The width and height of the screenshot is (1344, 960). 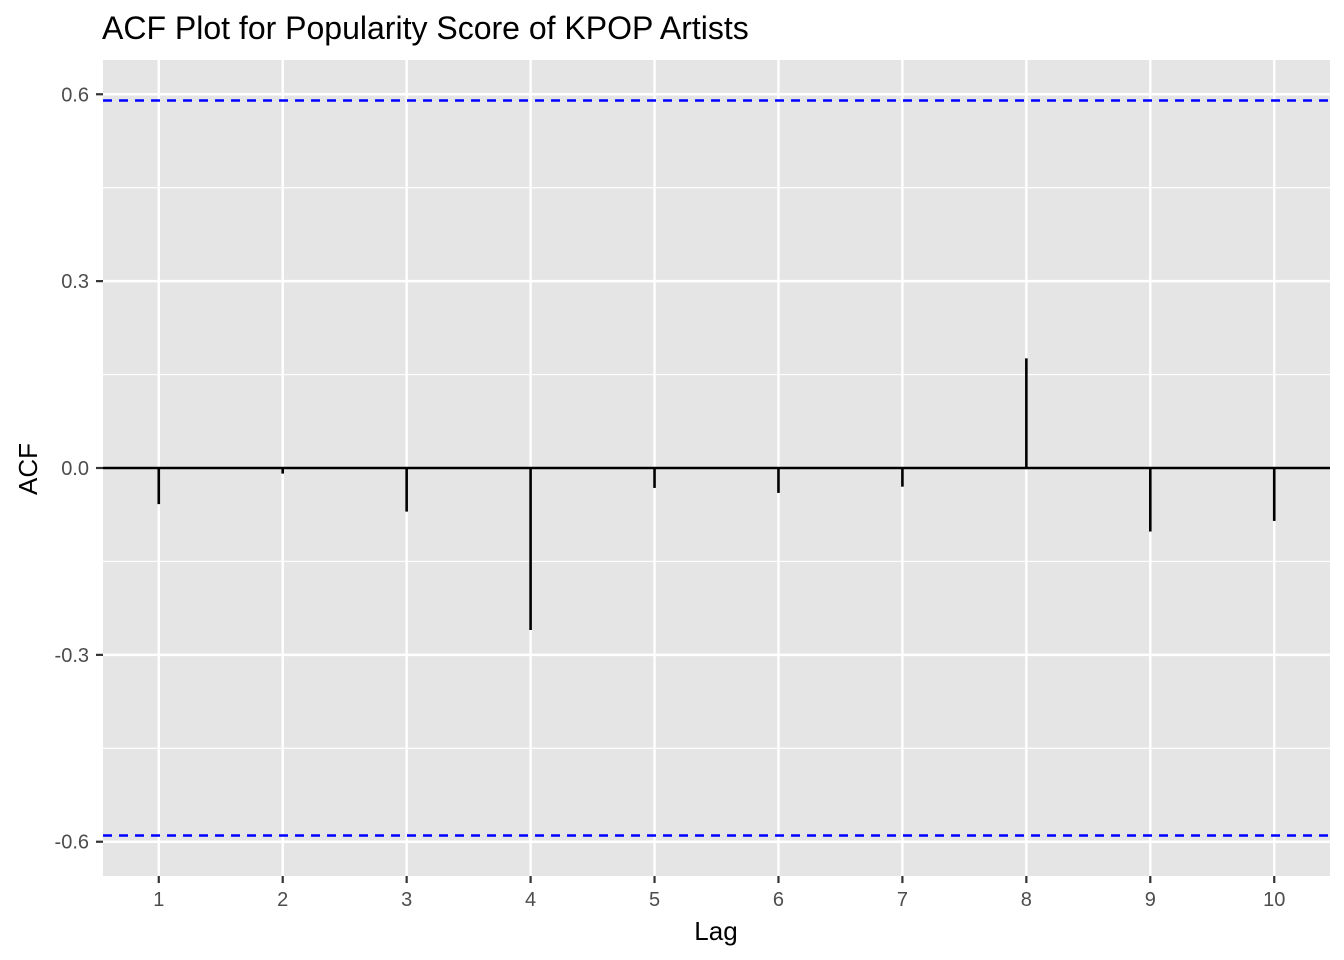 I want to click on x-axis-ticks: 1 2 3 4 5 6 7 8 9 10, so click(x=719, y=893).